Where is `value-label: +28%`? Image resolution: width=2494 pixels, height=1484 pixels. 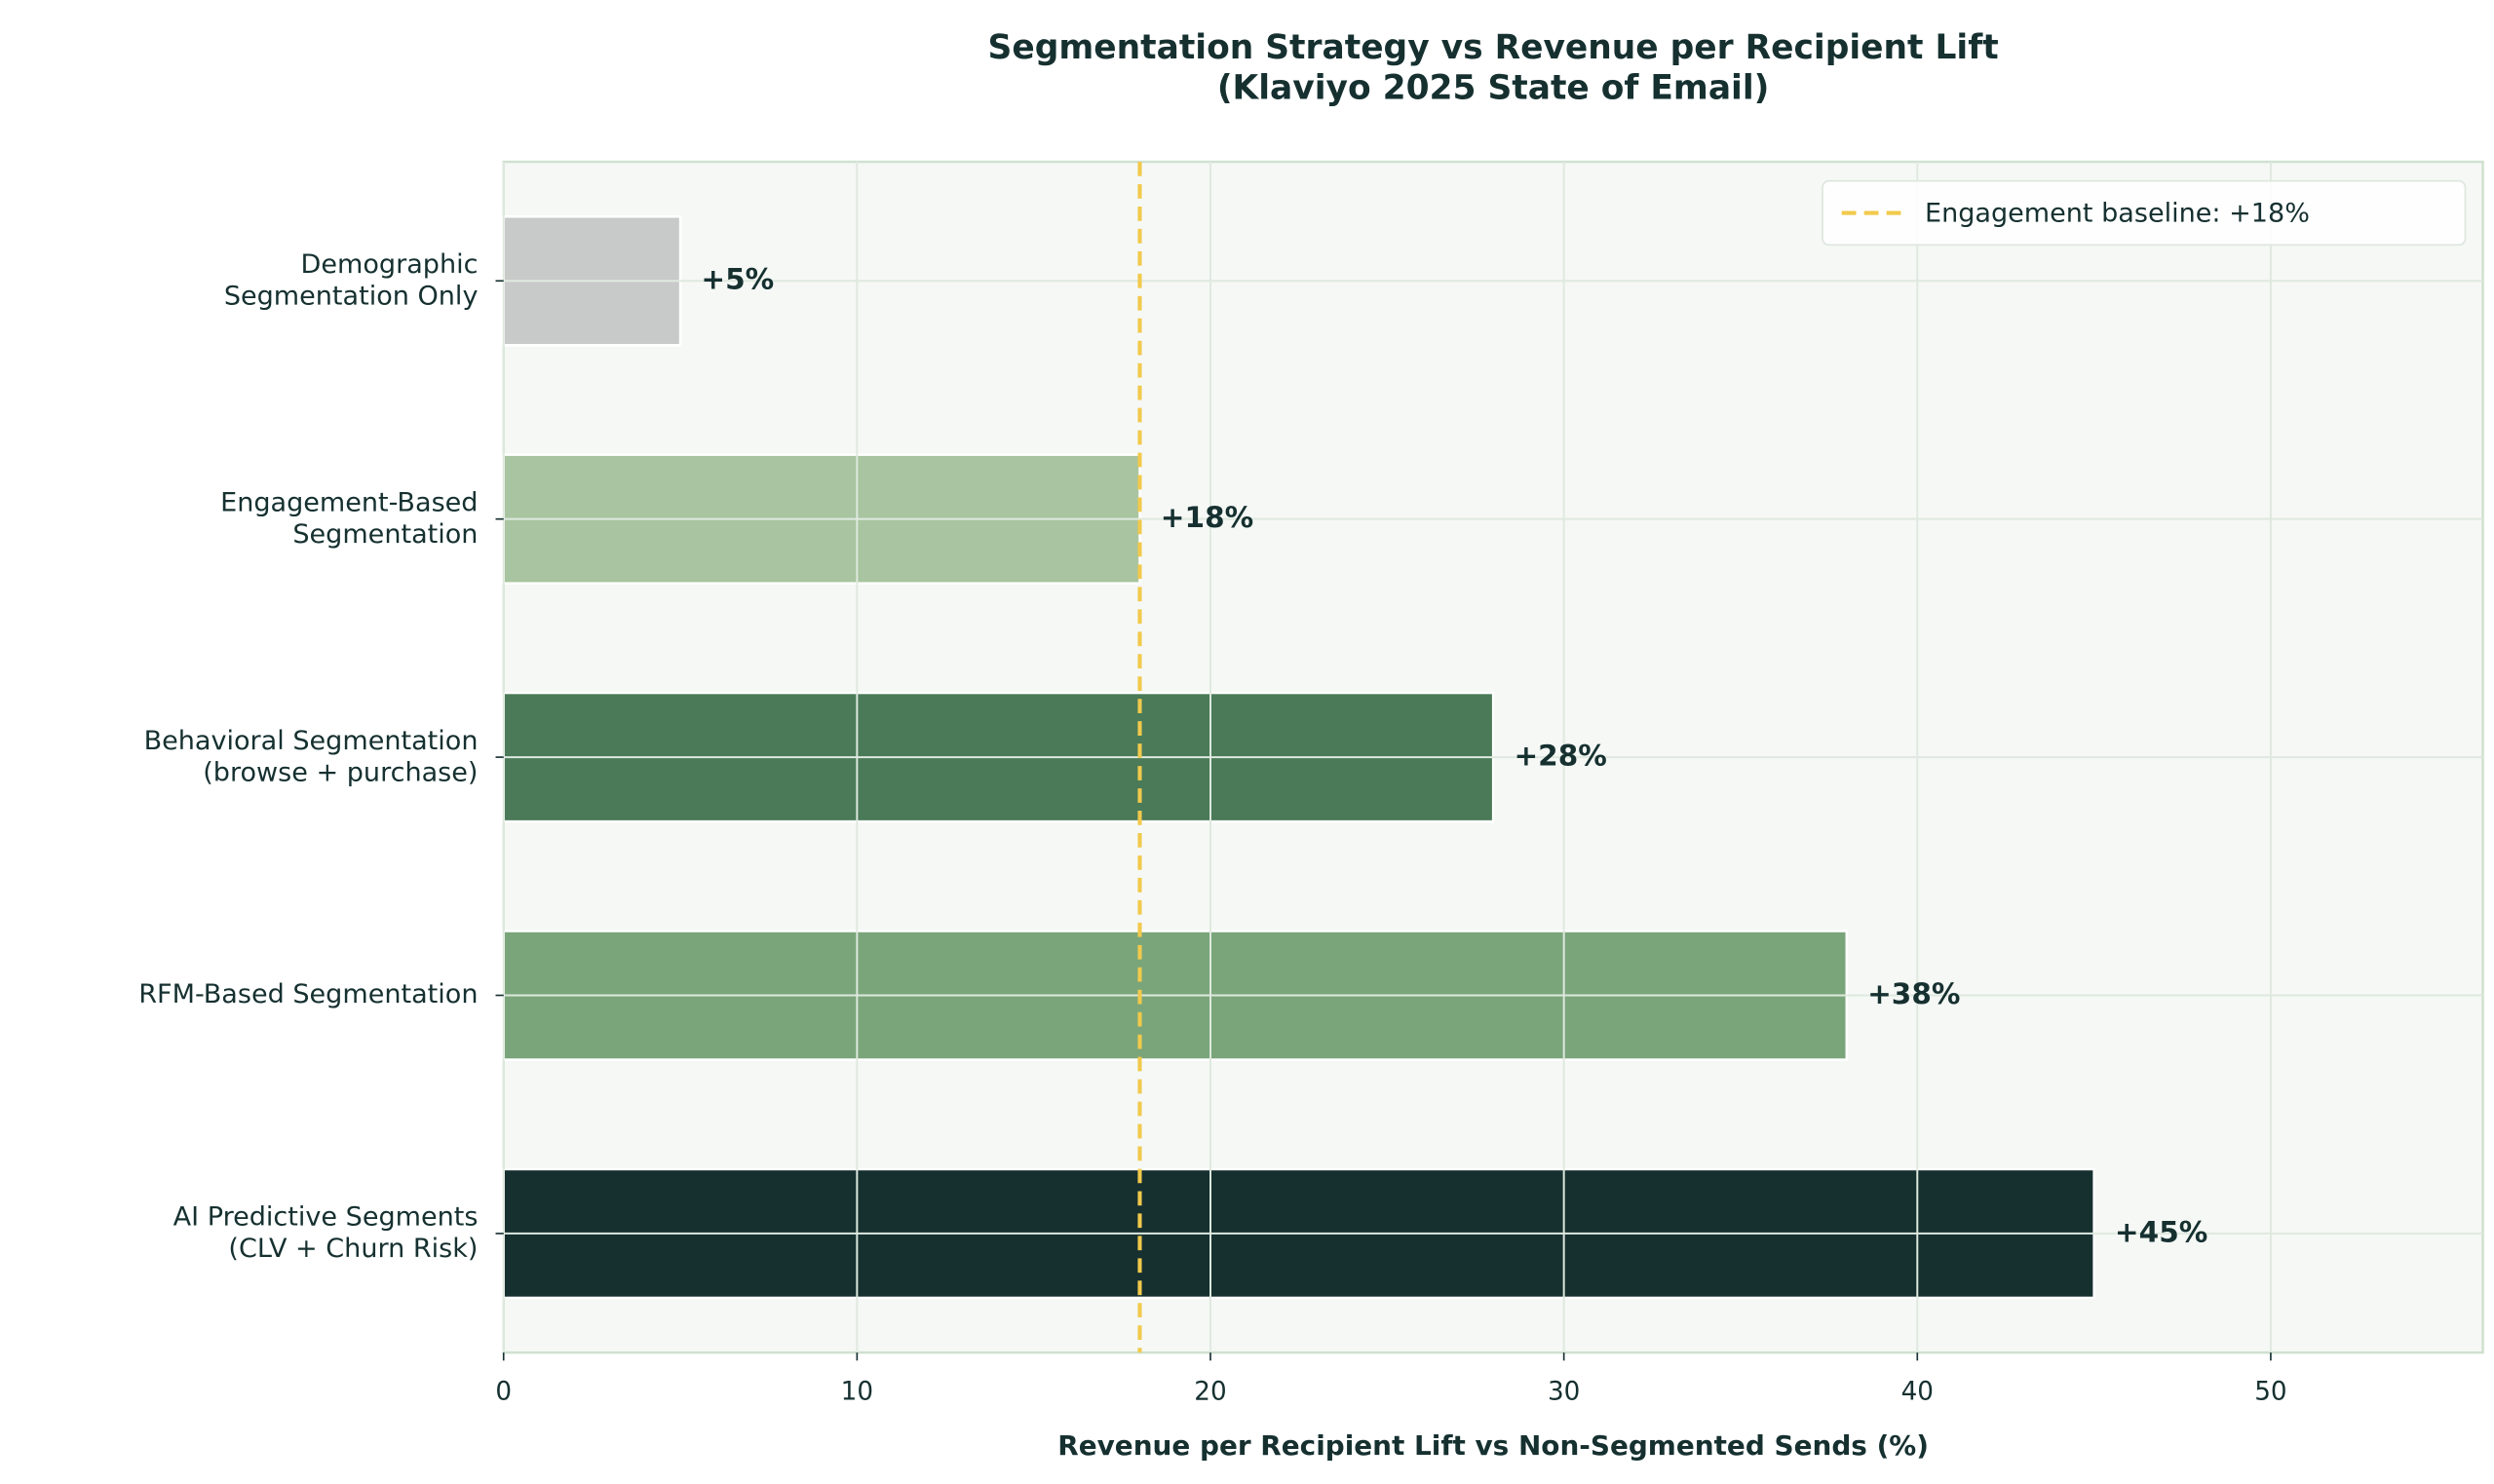 value-label: +28% is located at coordinates (1560, 756).